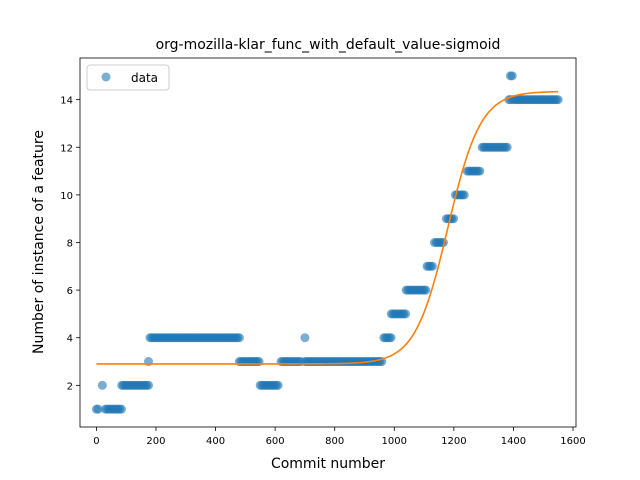  What do you see at coordinates (453, 441) in the screenshot?
I see `x-tick-label: 1200` at bounding box center [453, 441].